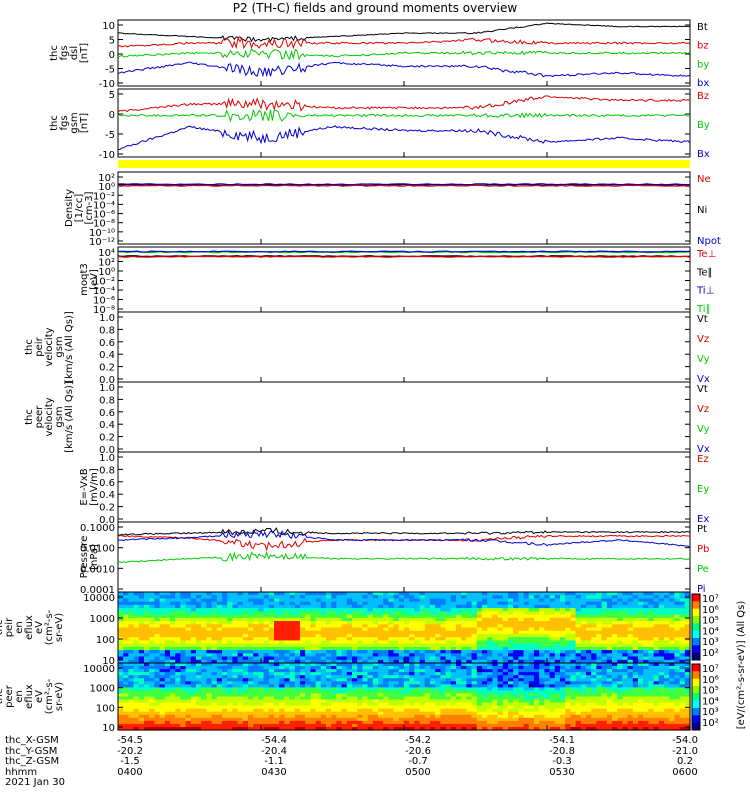 This screenshot has height=800, width=750. I want to click on y-axis-label-temp: moqt3[eV], so click(89, 279).